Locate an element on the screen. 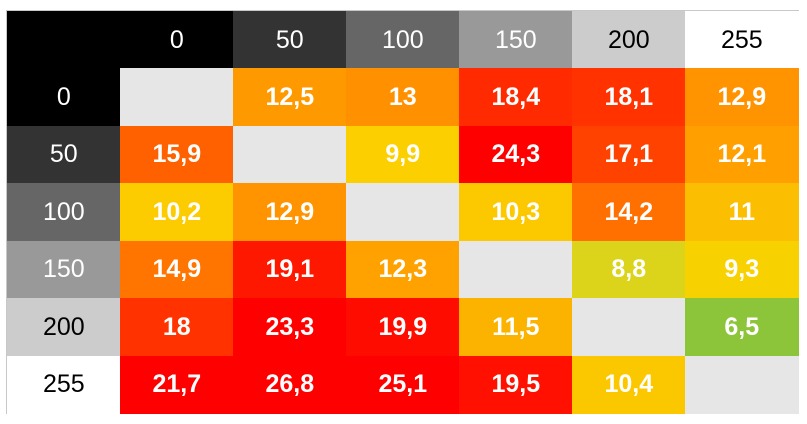 This screenshot has width=807, height=424. heatmap-cell: 13 is located at coordinates (403, 97).